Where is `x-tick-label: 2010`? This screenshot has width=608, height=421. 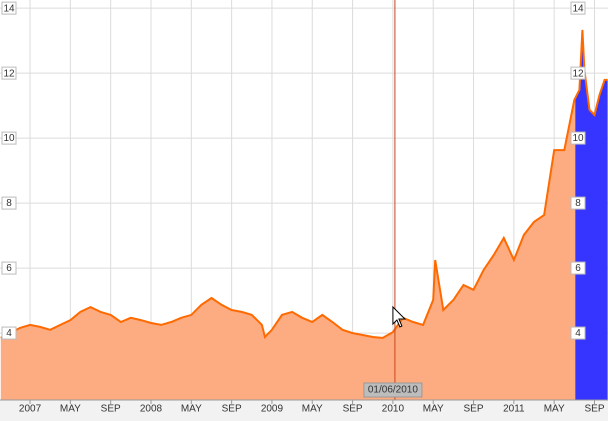 x-tick-label: 2010 is located at coordinates (393, 409).